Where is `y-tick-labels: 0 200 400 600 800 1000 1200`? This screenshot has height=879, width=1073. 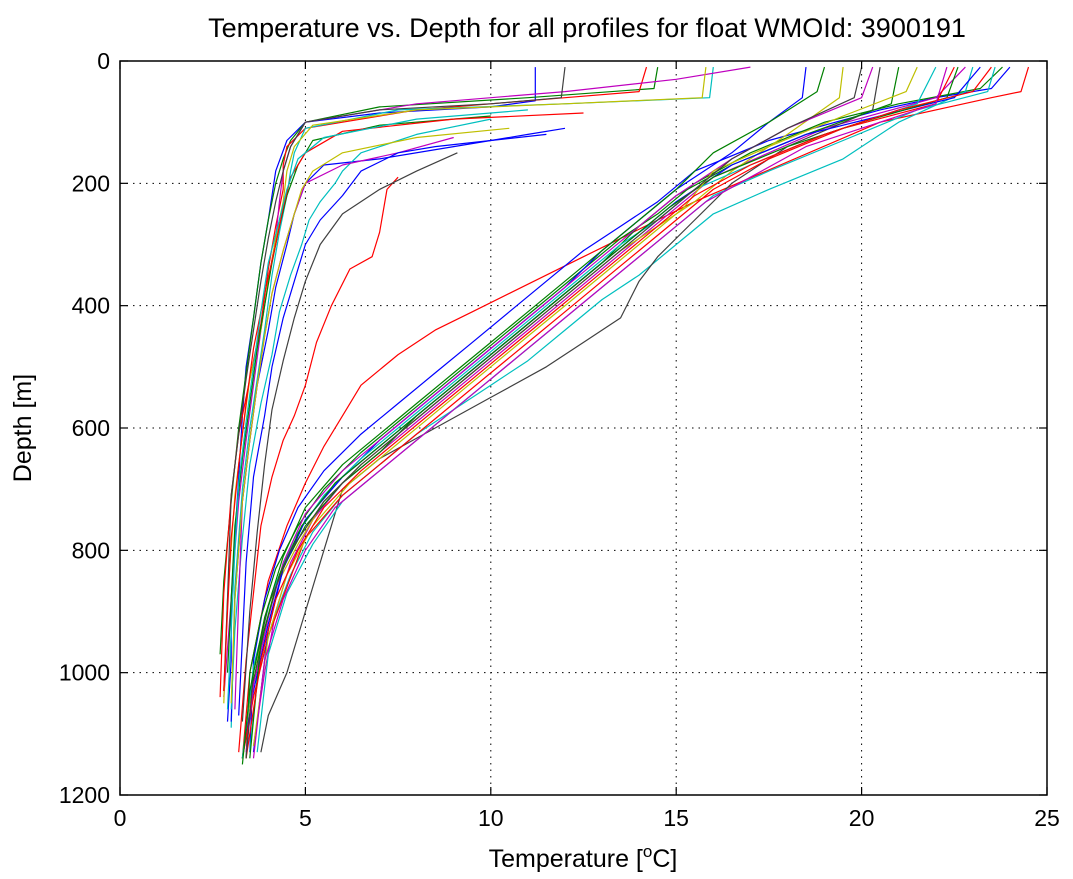 y-tick-labels: 0 200 400 600 800 1000 1200 is located at coordinates (84, 428).